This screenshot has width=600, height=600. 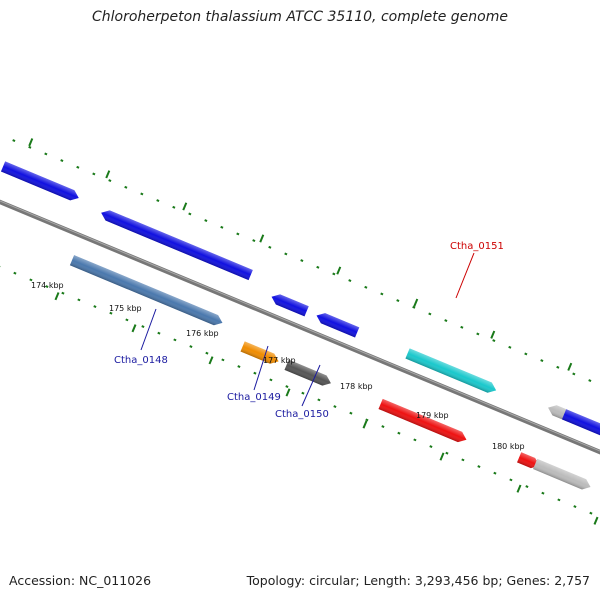 I want to click on kbp-label: 175 kbp, so click(x=125, y=308).